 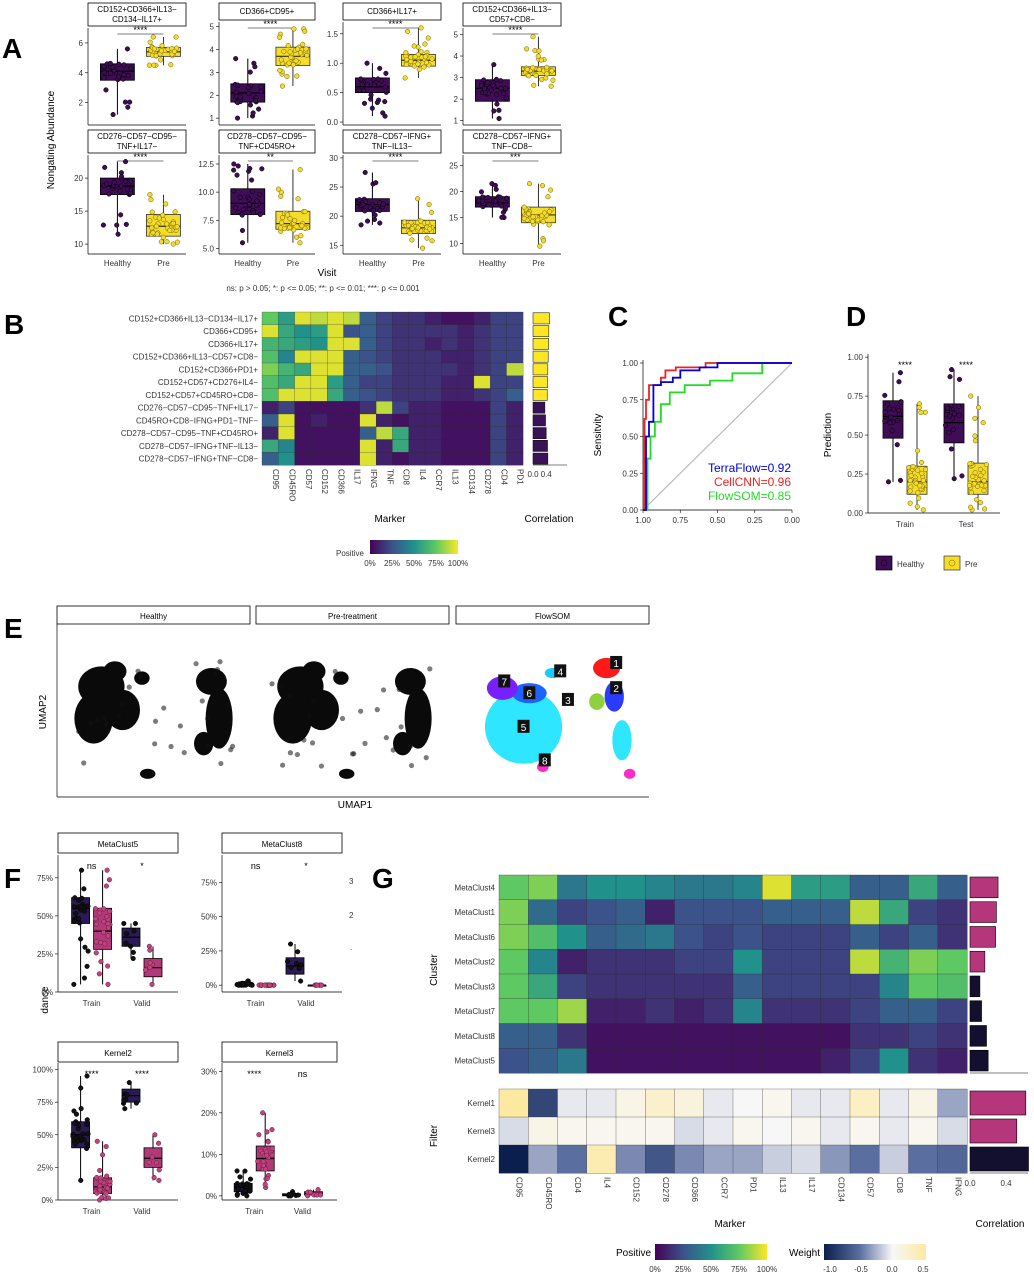 I want to click on y-tick-label: 25, so click(x=333, y=187).